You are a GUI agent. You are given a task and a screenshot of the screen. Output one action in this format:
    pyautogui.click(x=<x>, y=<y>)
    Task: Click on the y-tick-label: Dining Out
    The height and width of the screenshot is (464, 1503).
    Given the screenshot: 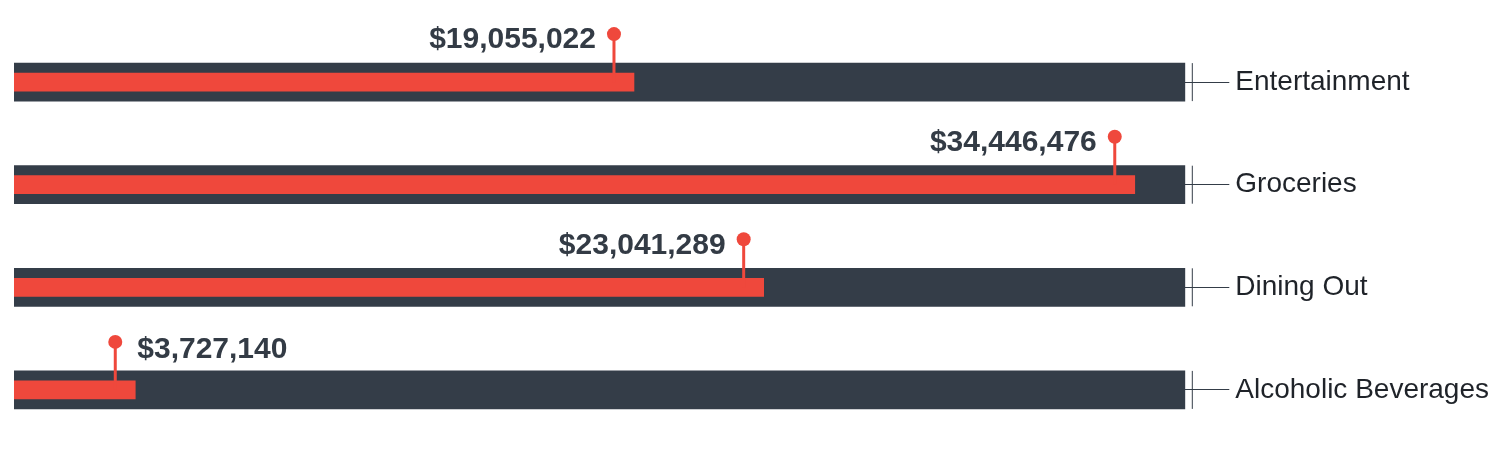 What is the action you would take?
    pyautogui.click(x=1301, y=286)
    